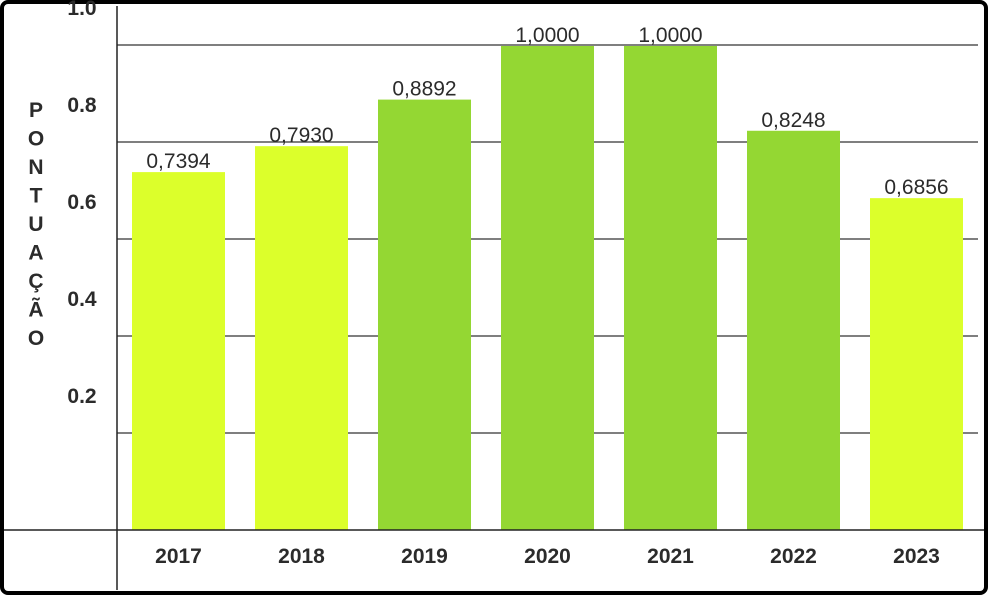 The height and width of the screenshot is (600, 988). Describe the element at coordinates (36, 196) in the screenshot. I see `y-axis-label-letter: T` at that location.